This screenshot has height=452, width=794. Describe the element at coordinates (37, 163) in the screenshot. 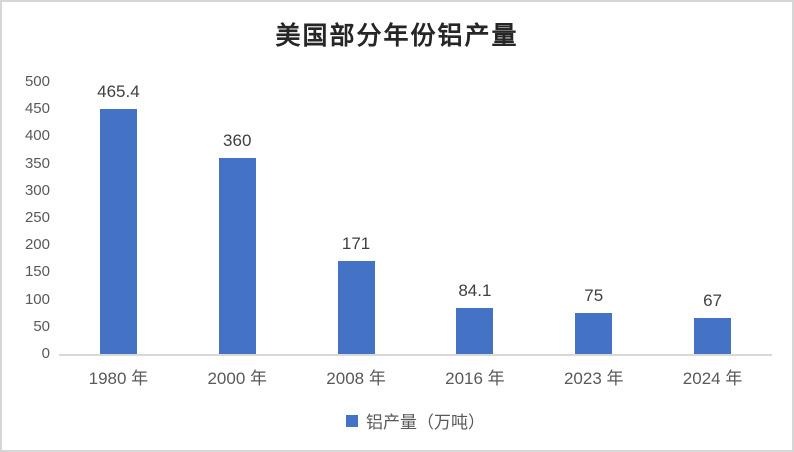

I see `y-axis-tick-label: 350` at that location.